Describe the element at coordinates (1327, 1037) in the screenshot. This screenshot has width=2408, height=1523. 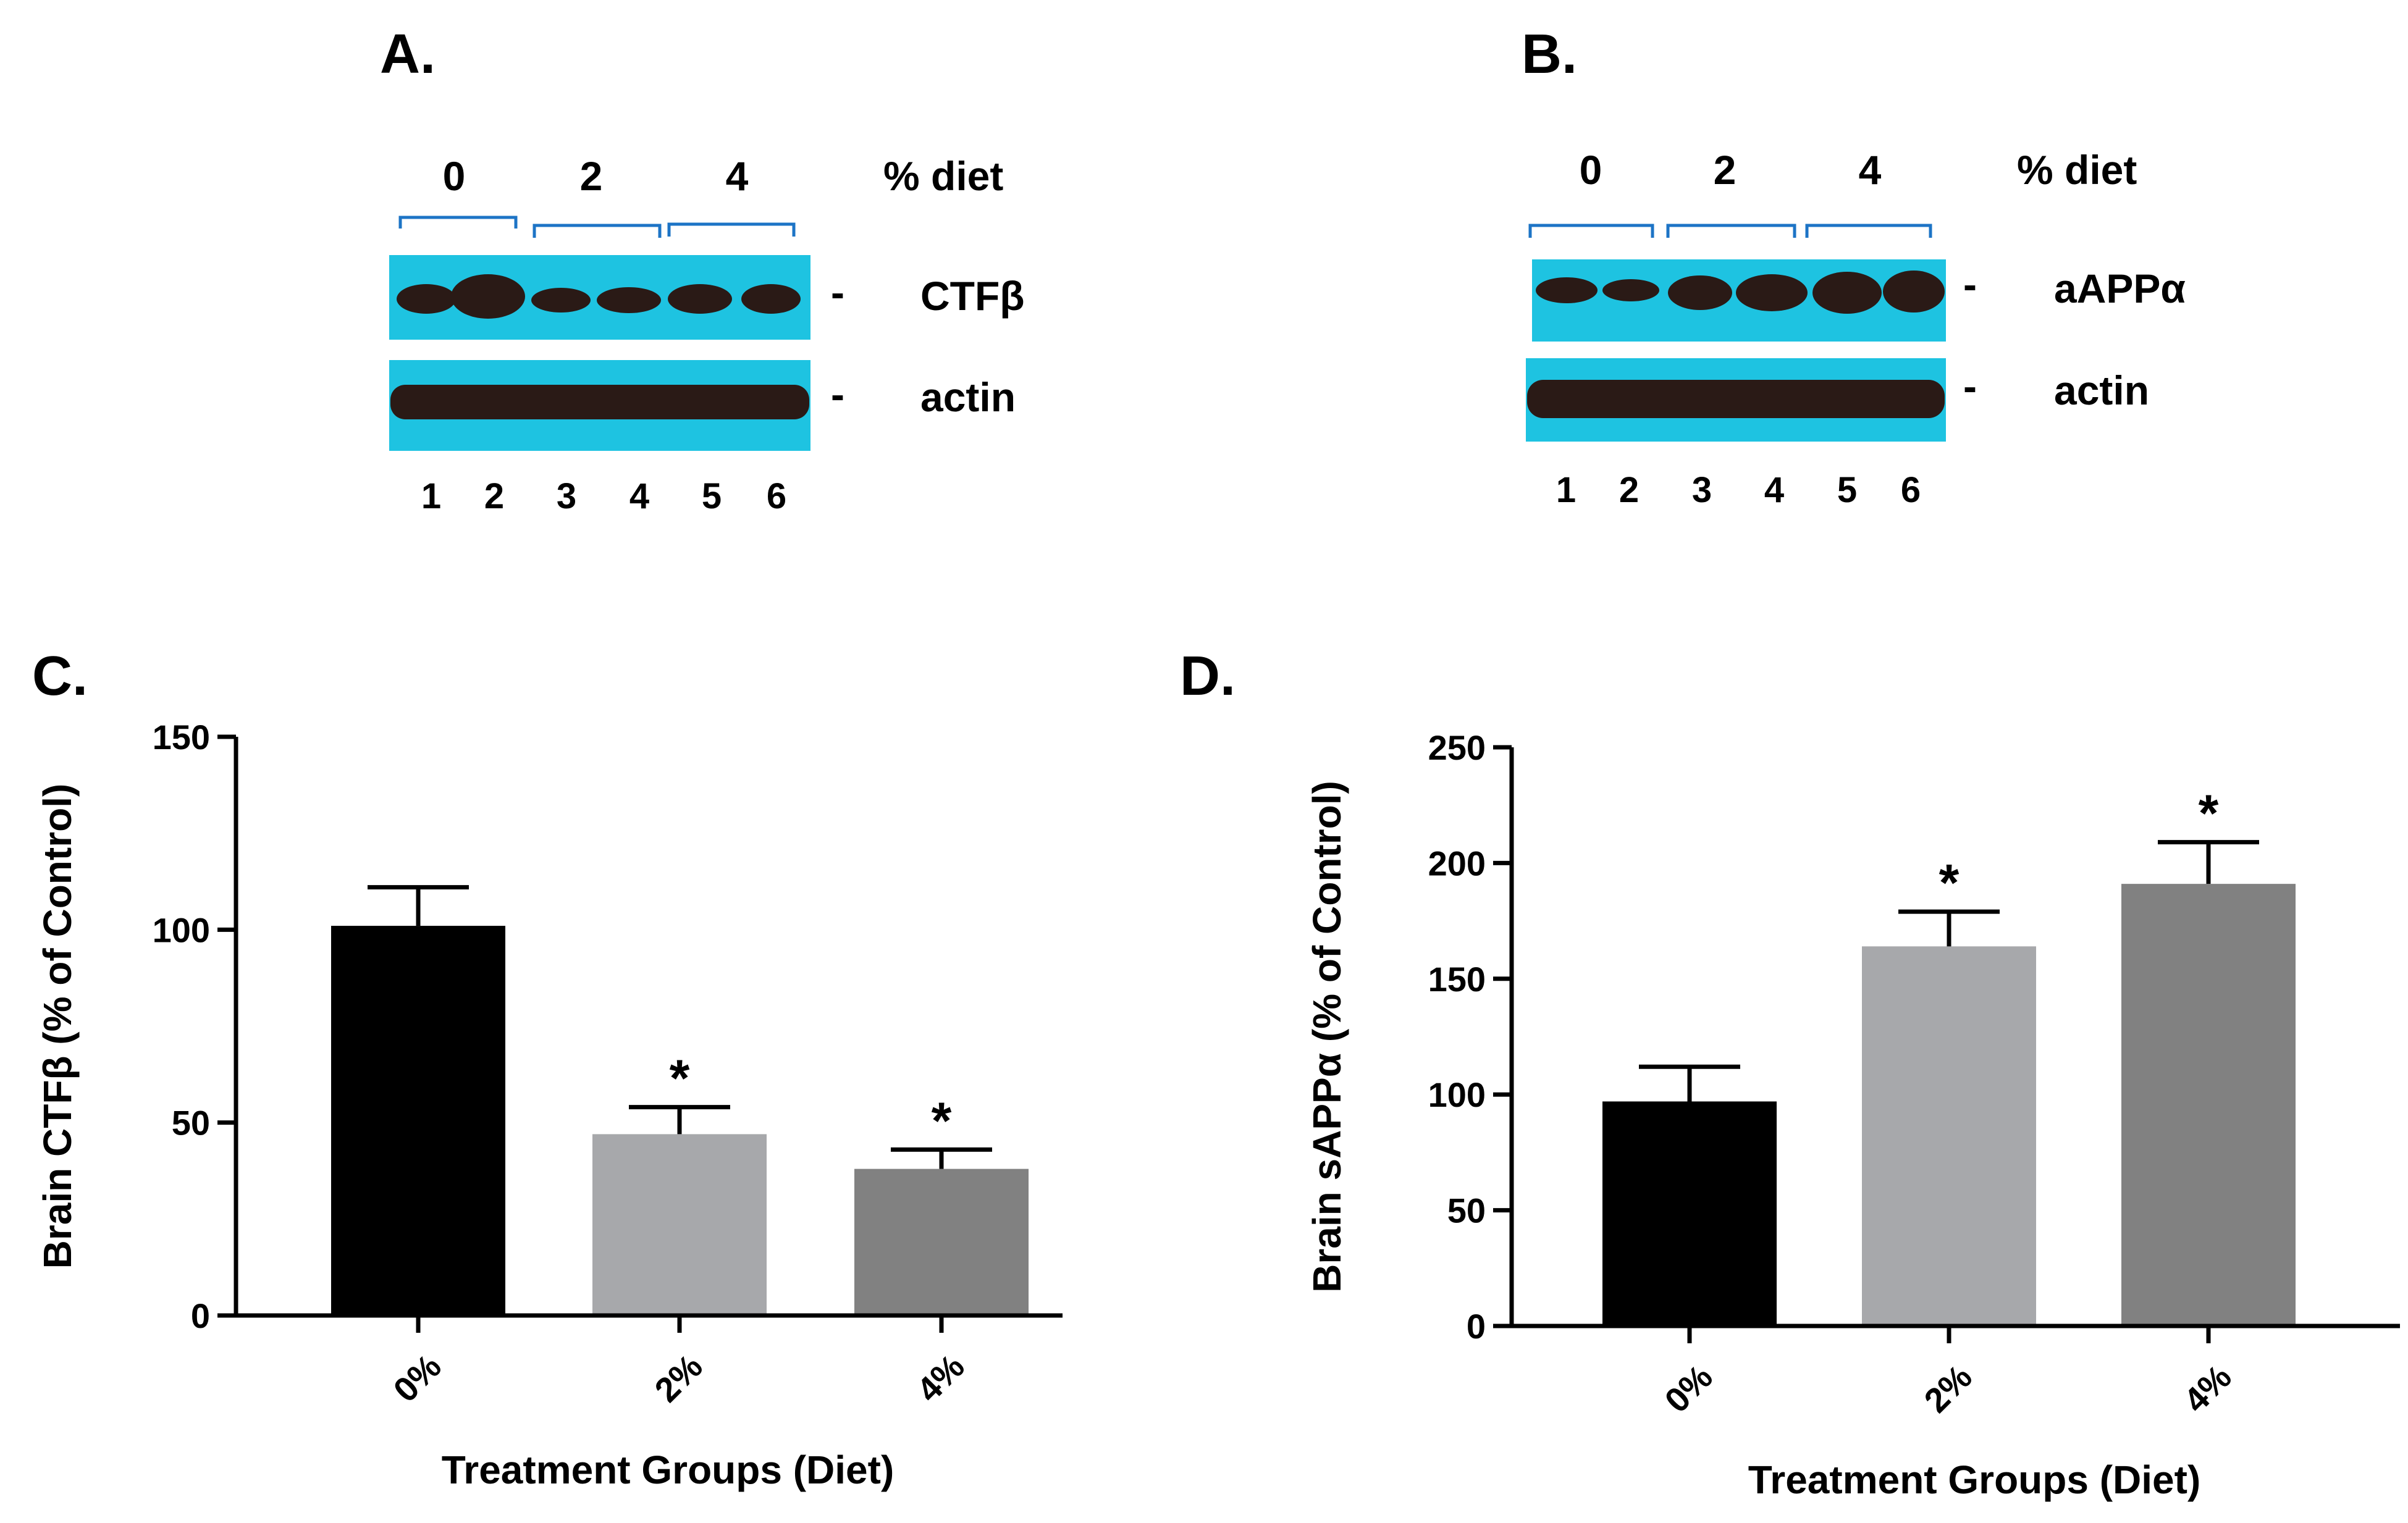
I see `chart-d-y-axis-title: Brain sAPPα (% of Control)` at that location.